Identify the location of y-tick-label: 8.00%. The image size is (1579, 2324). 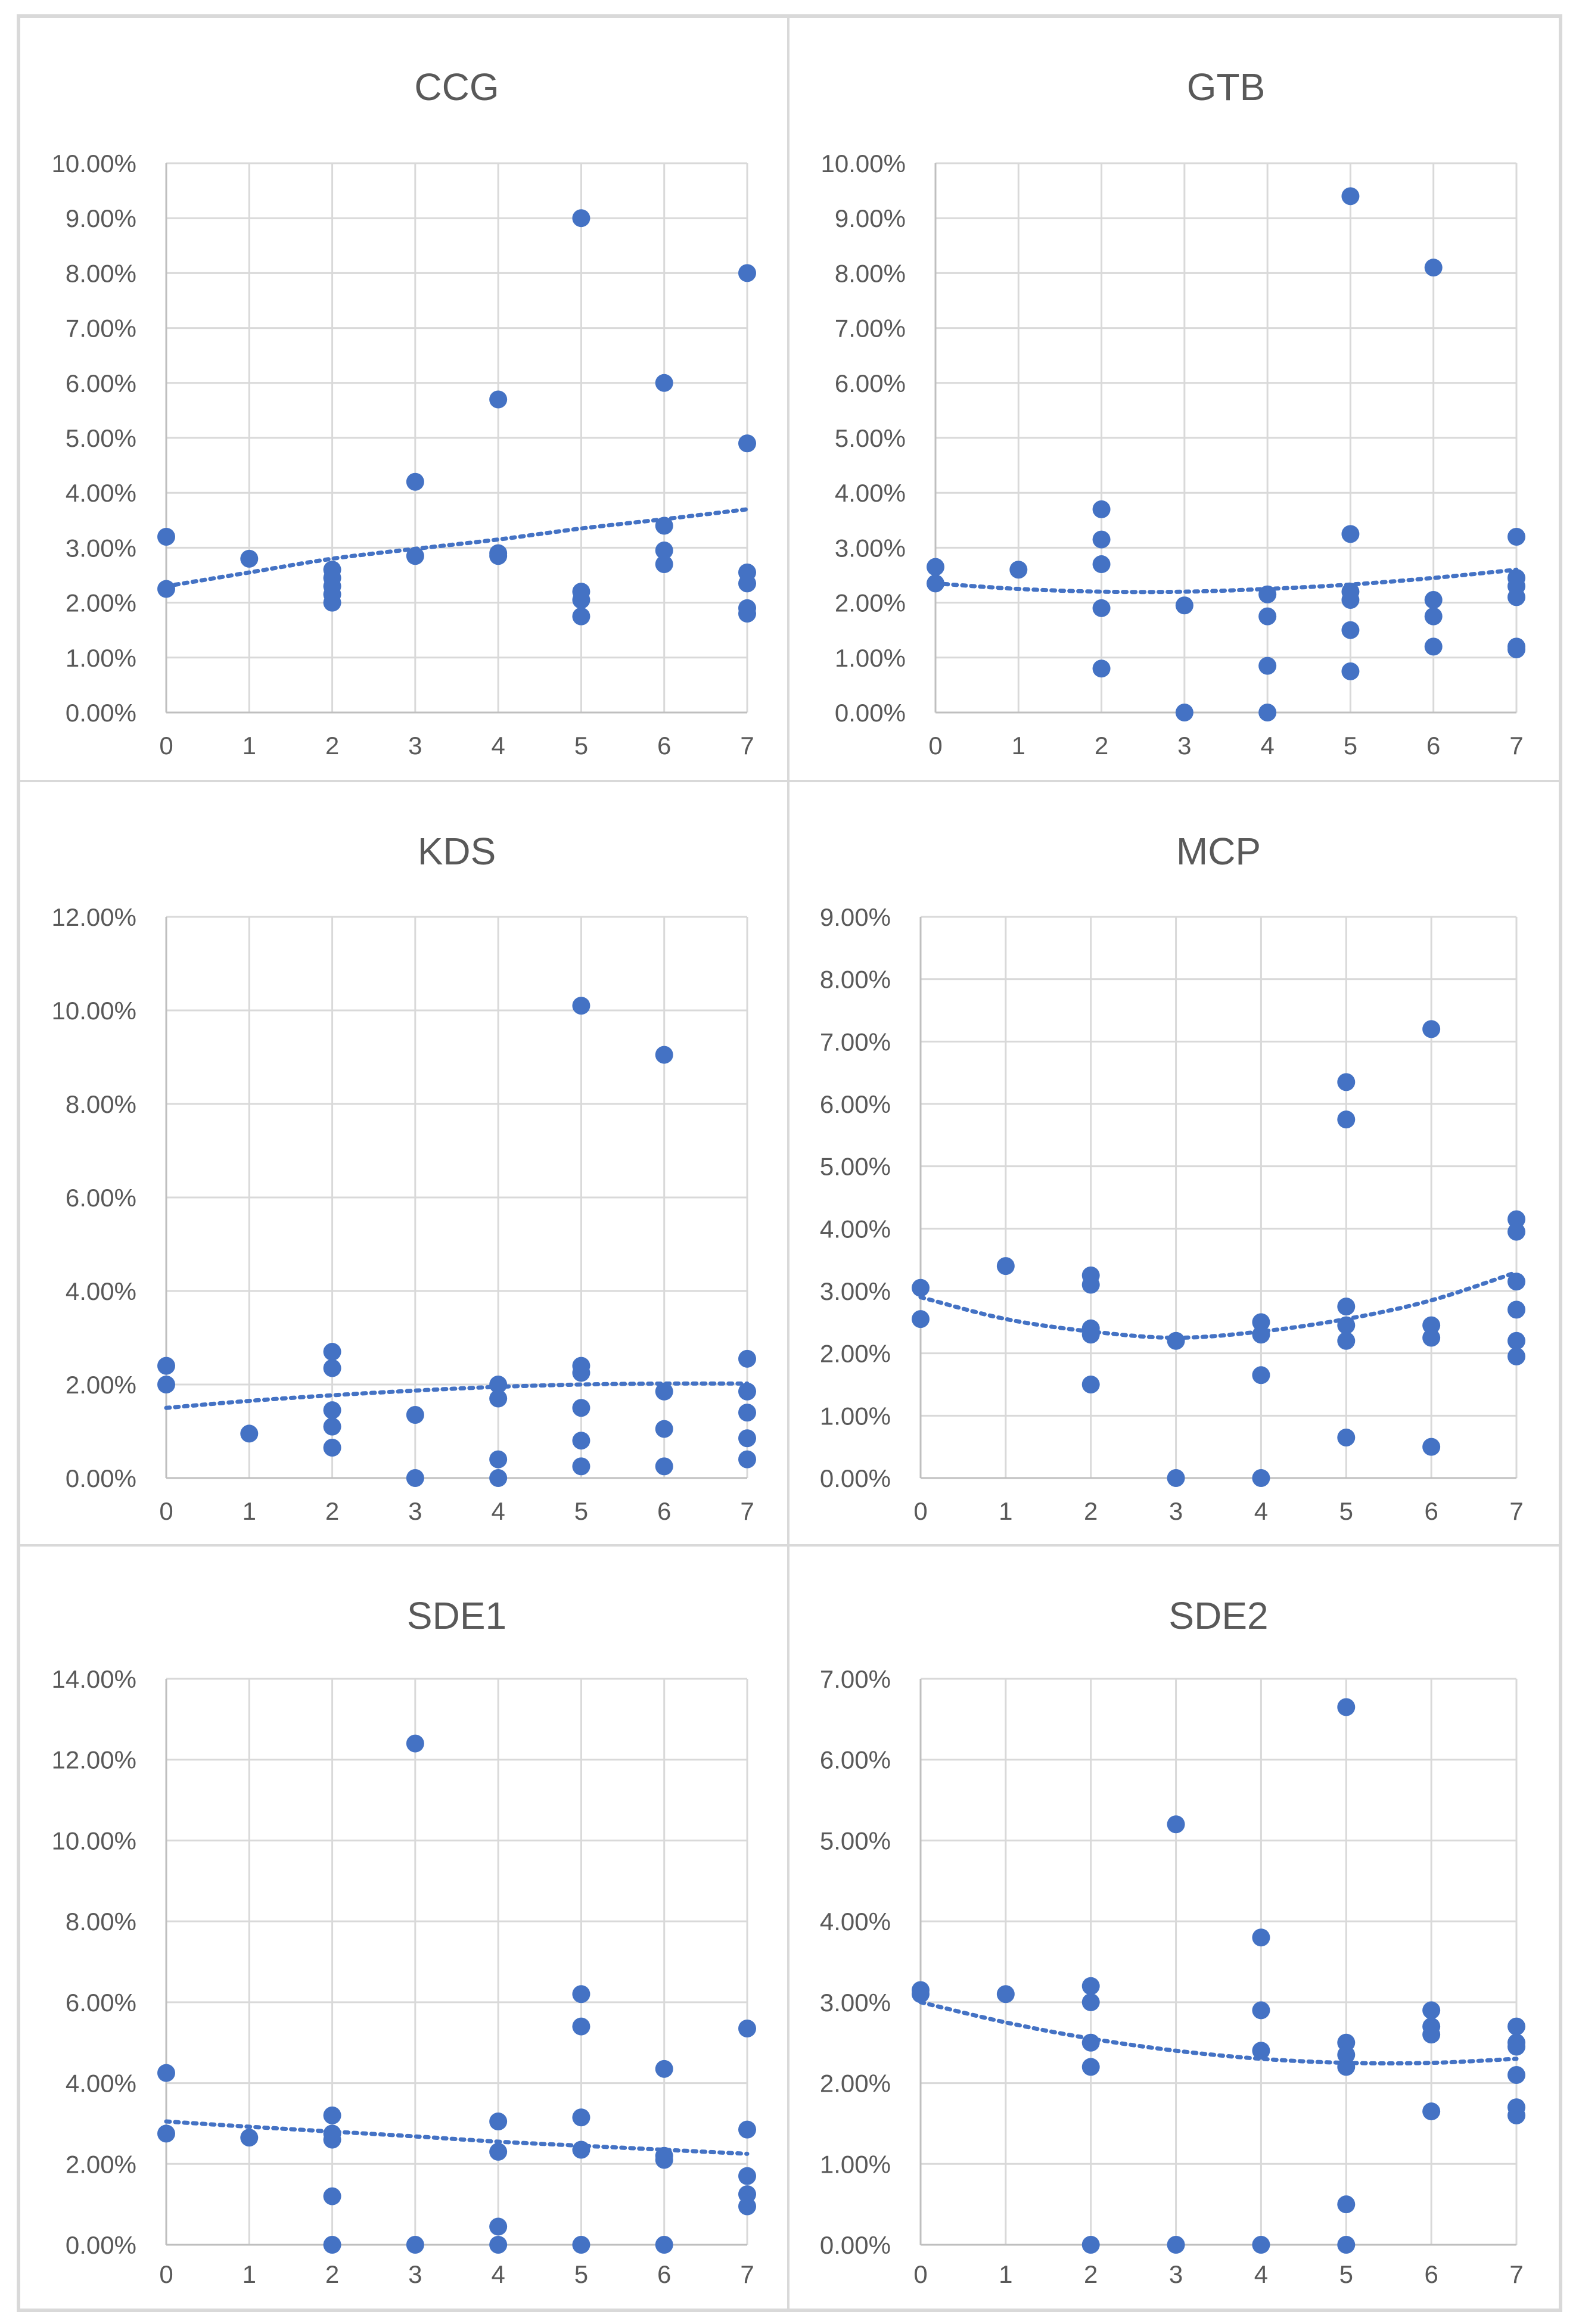
(101, 1104).